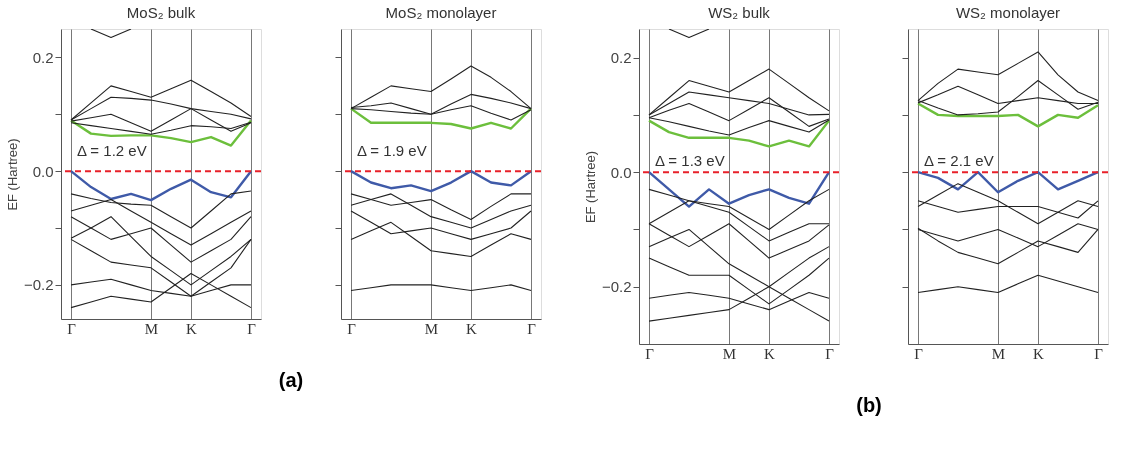 This screenshot has height=475, width=1144. Describe the element at coordinates (869, 405) in the screenshot. I see `text: (b)` at that location.